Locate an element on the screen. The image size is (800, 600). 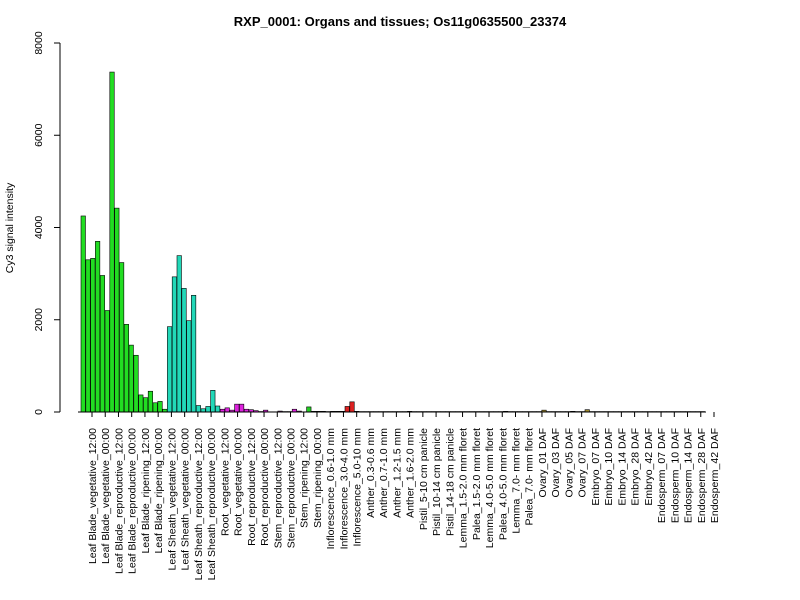
x-tick-label: Pistil_5-10 cm panicle is located at coordinates (424, 479).